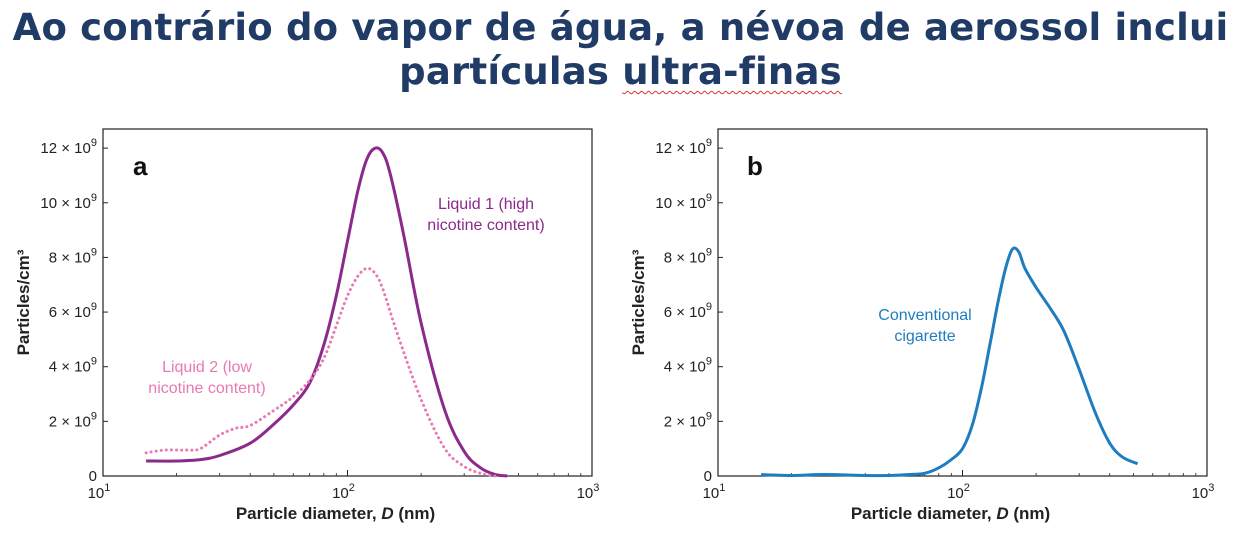  I want to click on title-line-2-text: partículas, so click(511, 71).